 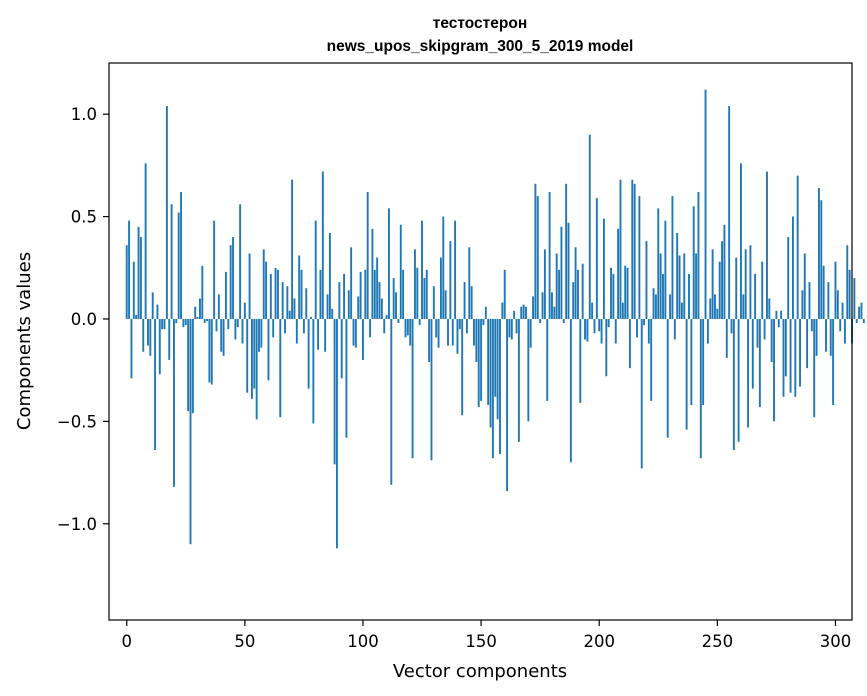 I want to click on chart-title: тестостерон, so click(x=480, y=23).